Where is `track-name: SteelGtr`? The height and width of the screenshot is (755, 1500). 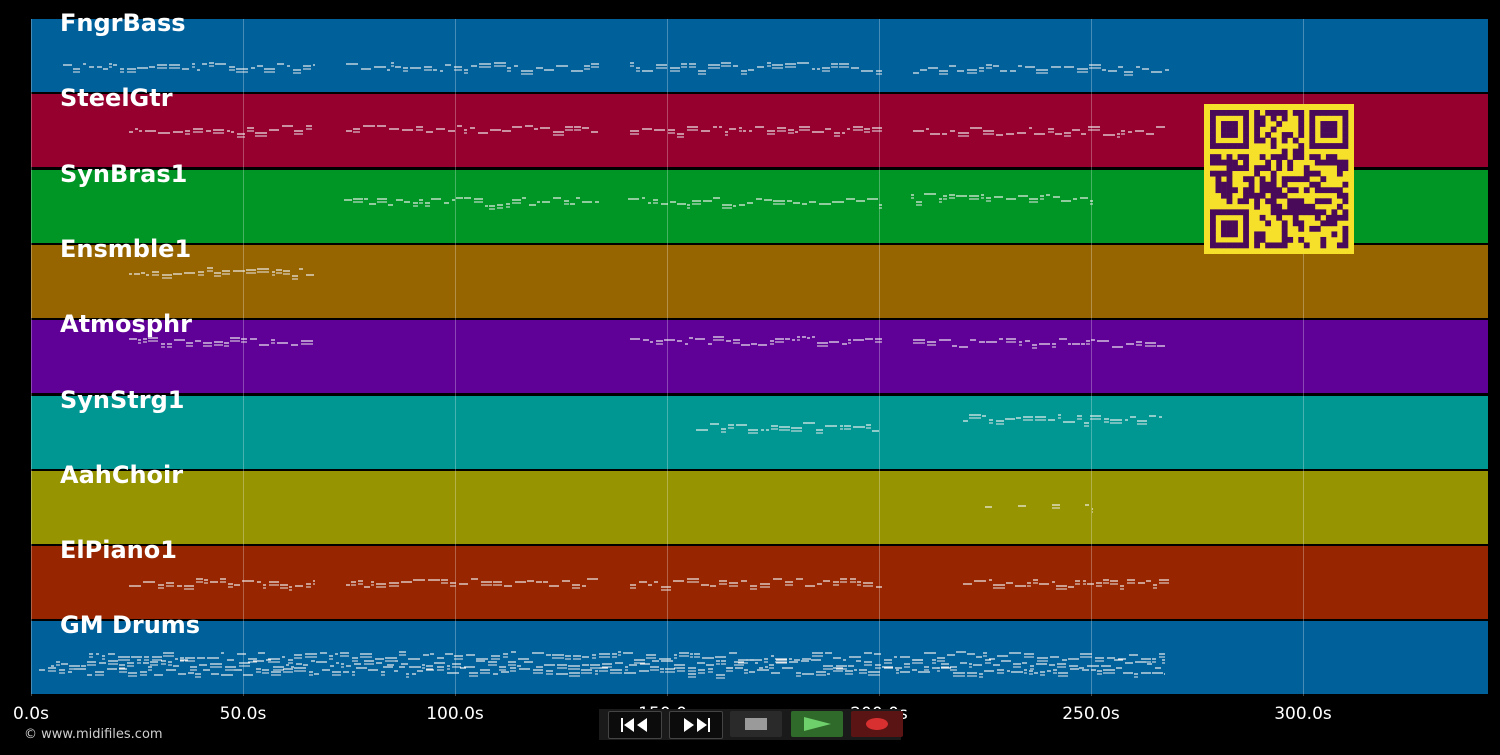 track-name: SteelGtr is located at coordinates (116, 98).